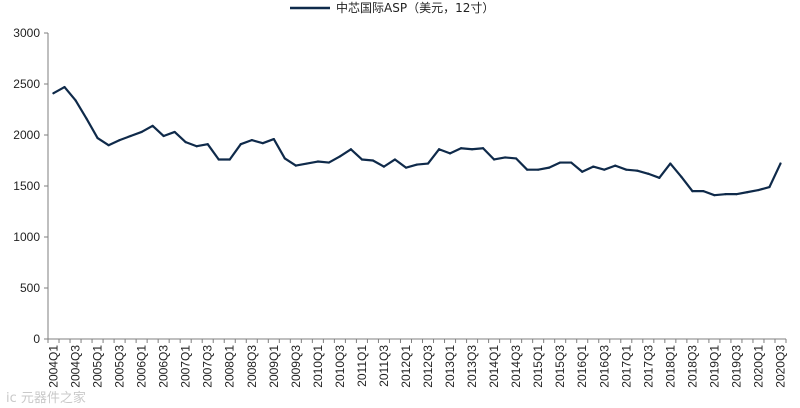 This screenshot has height=408, width=800. Describe the element at coordinates (428, 366) in the screenshot. I see `x-tick-label: 2012Q3` at that location.